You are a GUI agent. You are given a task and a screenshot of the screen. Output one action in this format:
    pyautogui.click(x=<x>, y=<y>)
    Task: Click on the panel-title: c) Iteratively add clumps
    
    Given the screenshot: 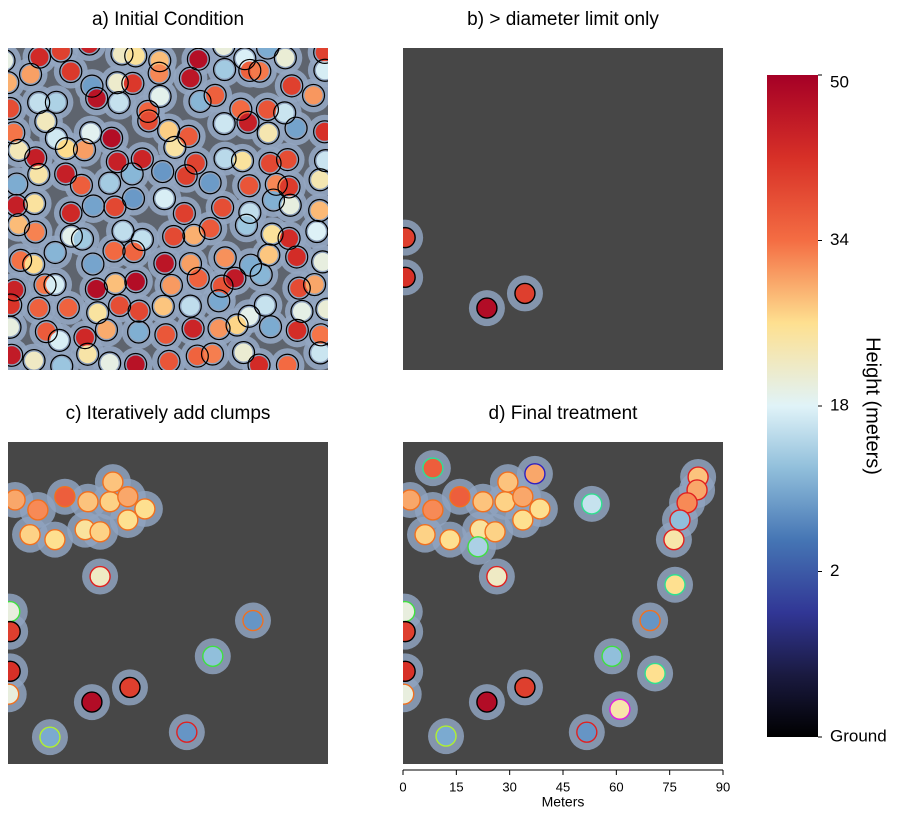 What is the action you would take?
    pyautogui.click(x=168, y=413)
    